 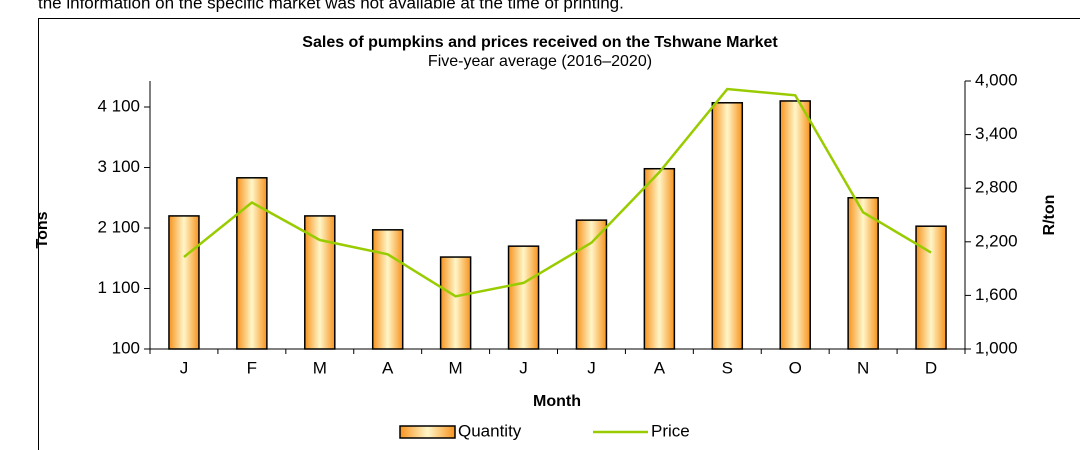 I want to click on y-axis-label: Tons, so click(x=42, y=229).